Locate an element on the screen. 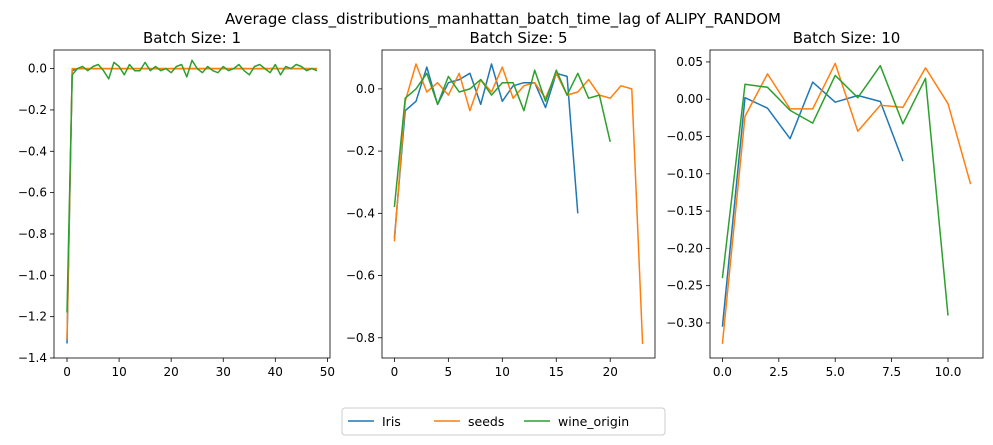 The height and width of the screenshot is (445, 993). x-tick-label: 30 is located at coordinates (223, 372).